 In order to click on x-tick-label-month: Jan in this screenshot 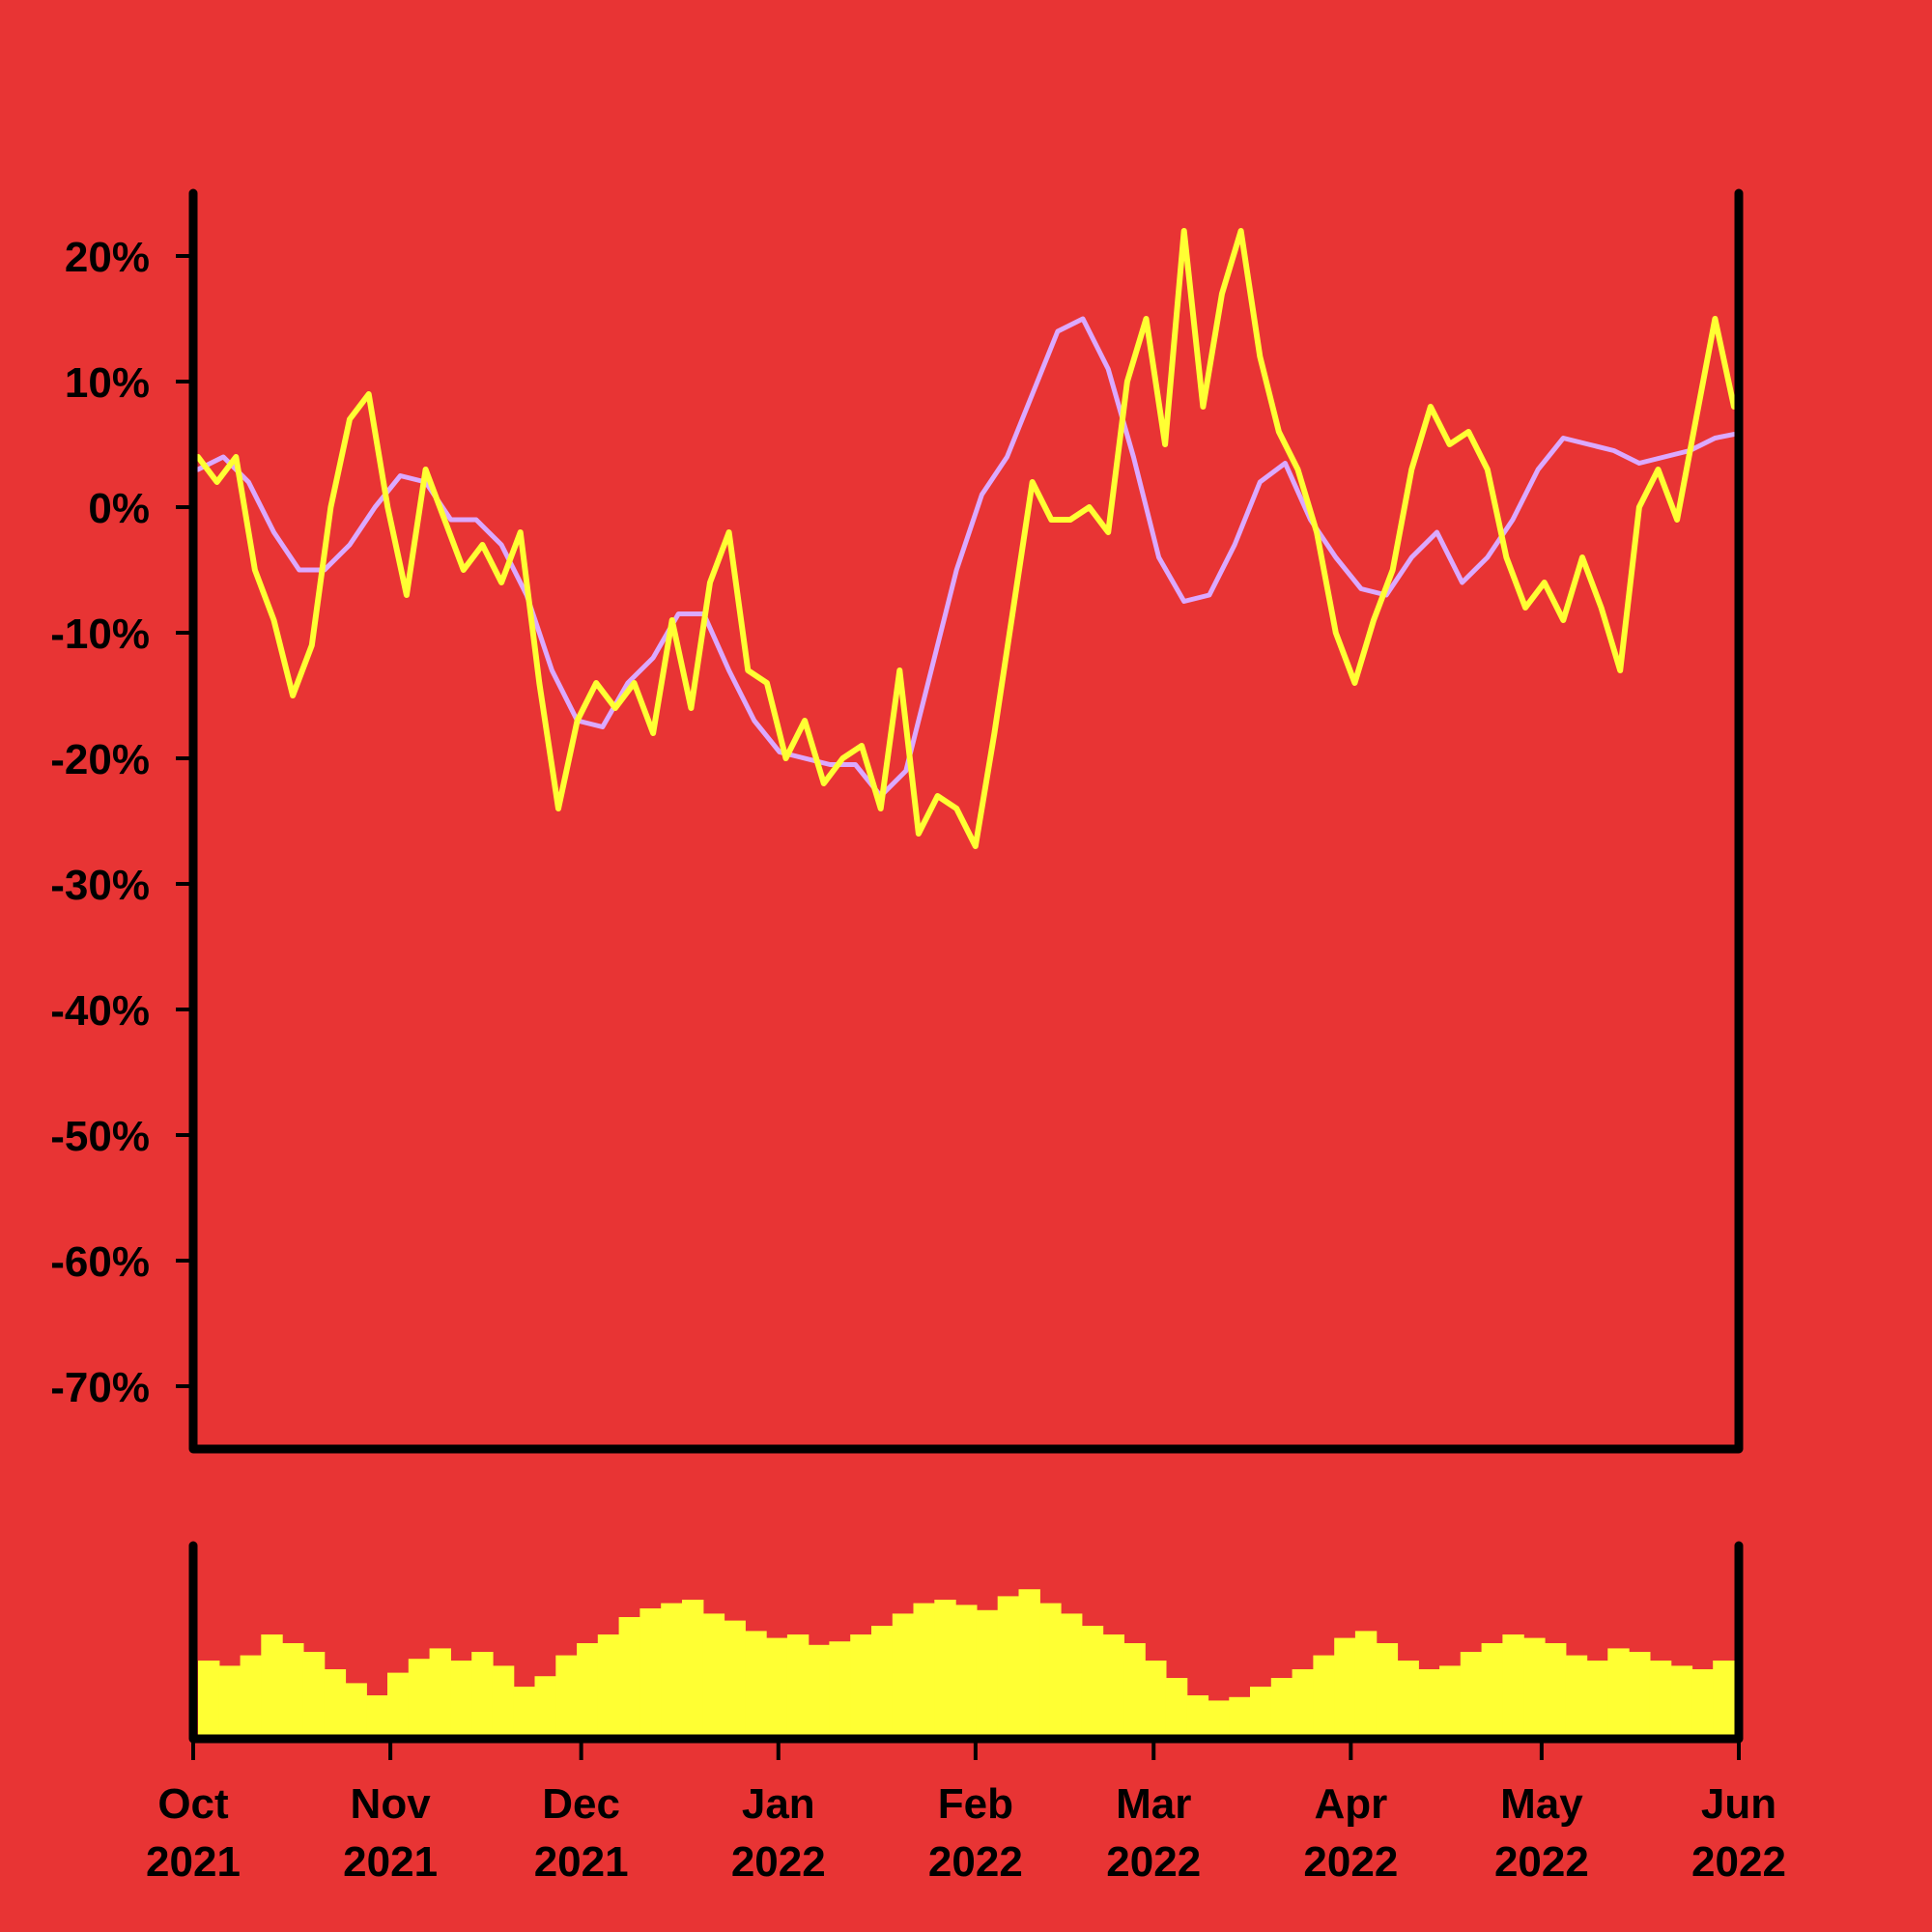, I will do `click(778, 1804)`.